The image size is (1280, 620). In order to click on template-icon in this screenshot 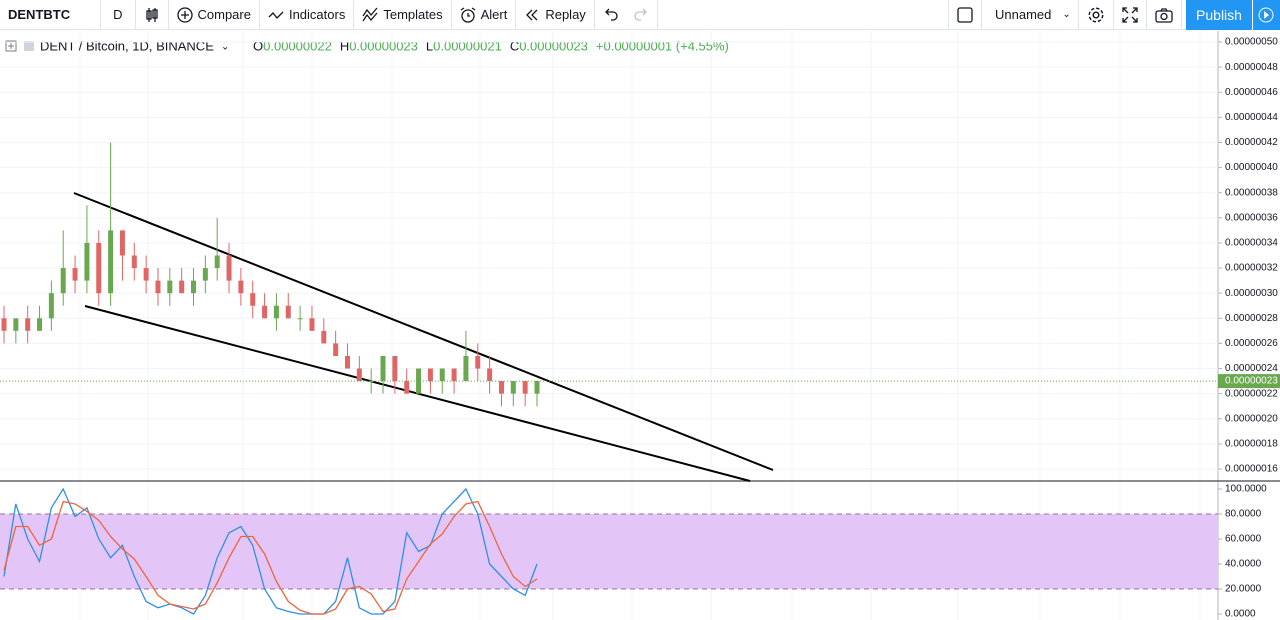, I will do `click(370, 14)`.